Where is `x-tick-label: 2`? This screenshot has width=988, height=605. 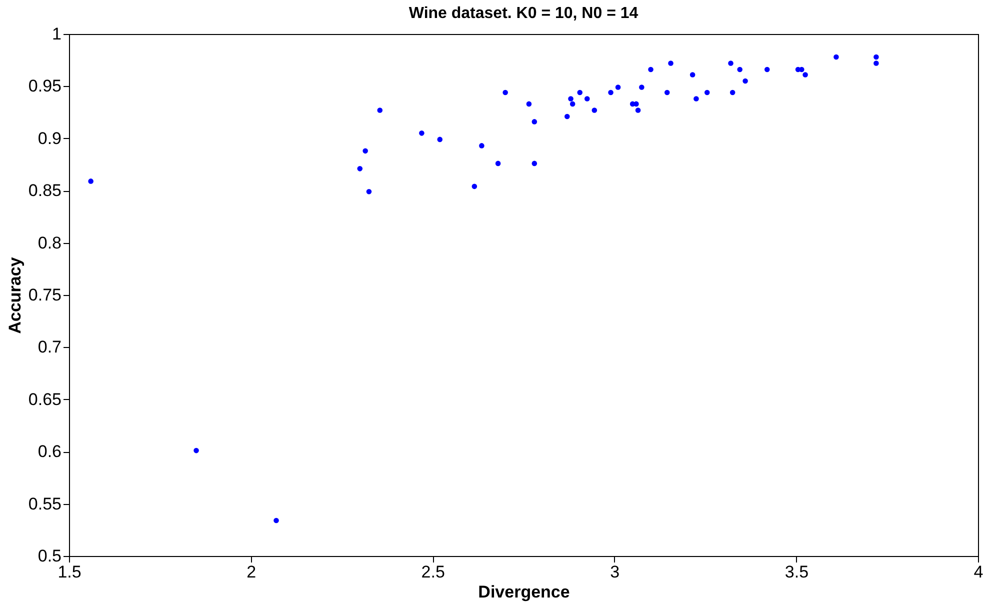 x-tick-label: 2 is located at coordinates (251, 572).